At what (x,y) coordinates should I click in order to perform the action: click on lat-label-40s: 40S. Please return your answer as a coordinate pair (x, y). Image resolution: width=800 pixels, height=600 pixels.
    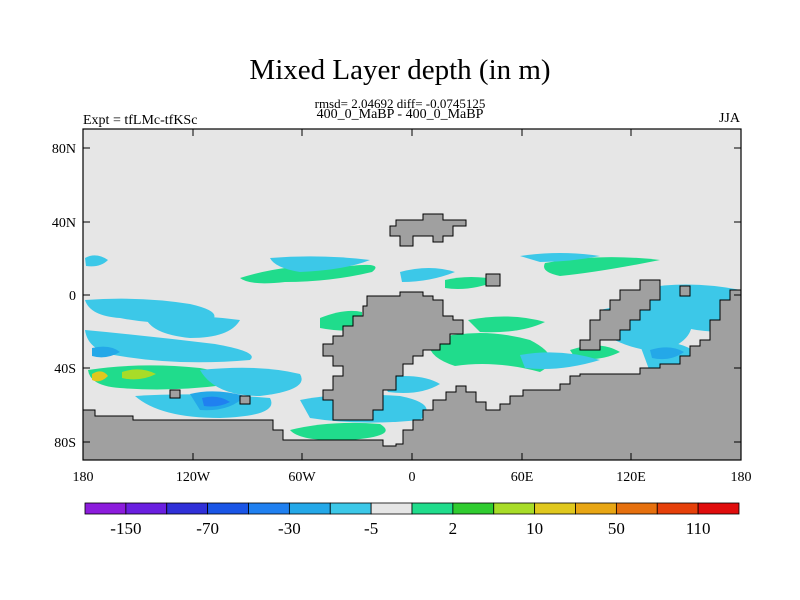
    Looking at the image, I should click on (65, 369).